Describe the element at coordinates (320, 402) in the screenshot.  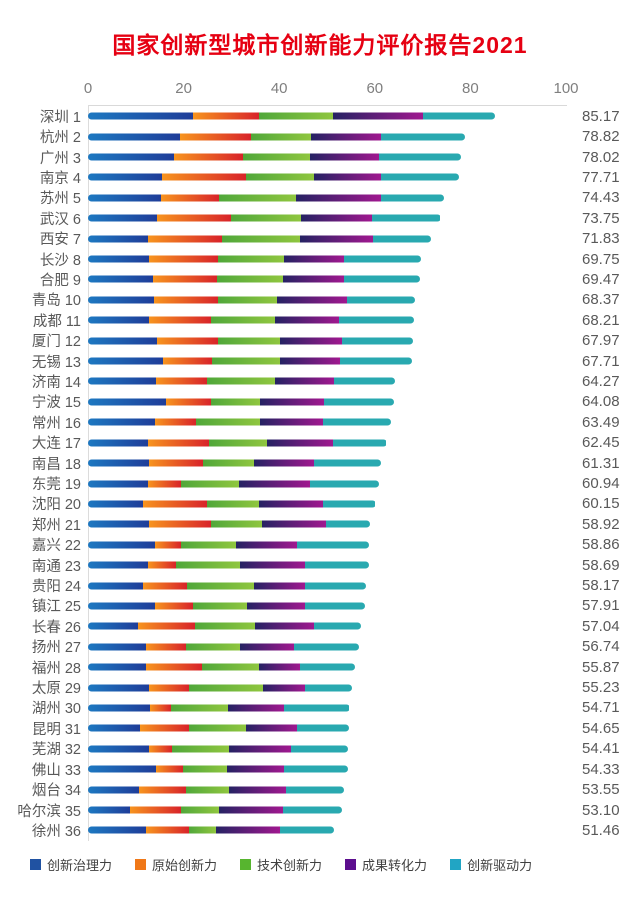
I see `bar-row: 宁波 15 64.08` at that location.